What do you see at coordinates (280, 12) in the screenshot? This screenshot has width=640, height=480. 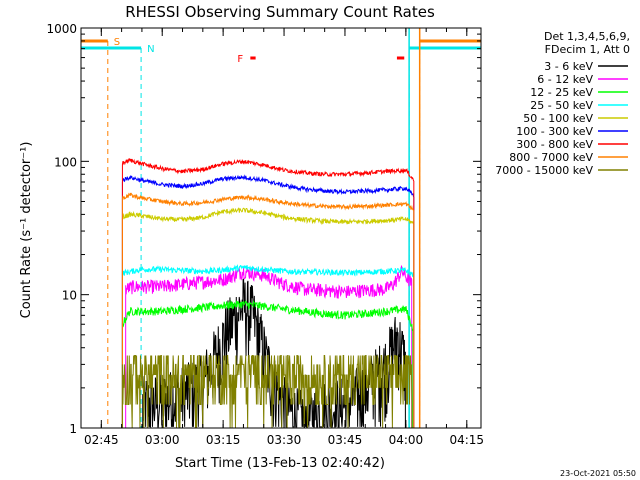 I see `chart-title: RHESSI Observing Summary Count Rates` at bounding box center [280, 12].